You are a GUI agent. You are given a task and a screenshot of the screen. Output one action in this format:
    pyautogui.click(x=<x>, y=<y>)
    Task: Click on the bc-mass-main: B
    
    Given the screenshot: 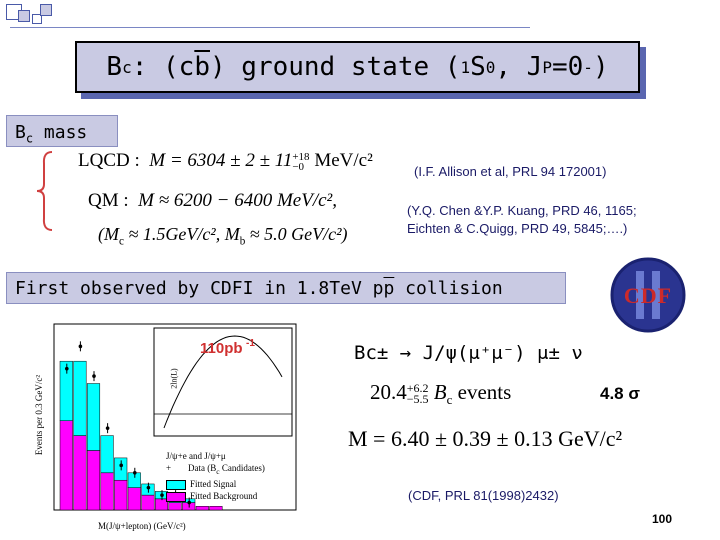 What is the action you would take?
    pyautogui.click(x=20, y=132)
    